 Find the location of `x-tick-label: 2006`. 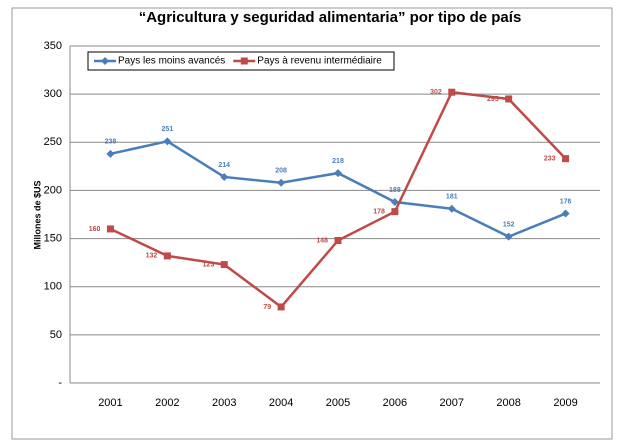

x-tick-label: 2006 is located at coordinates (395, 403).